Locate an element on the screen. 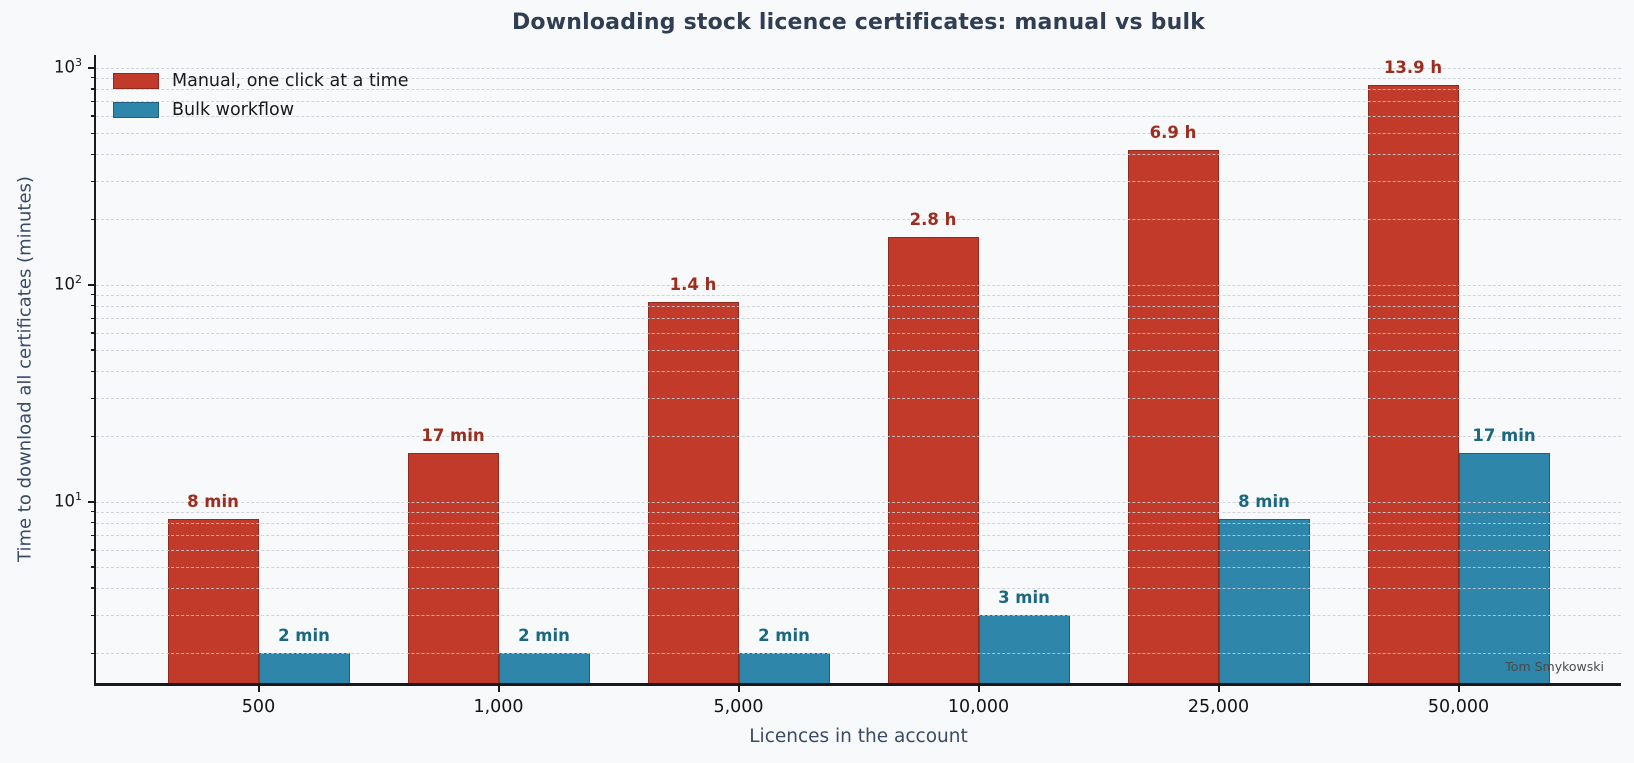 This screenshot has height=763, width=1634. legend-label: Manual, one click at a time is located at coordinates (290, 81).